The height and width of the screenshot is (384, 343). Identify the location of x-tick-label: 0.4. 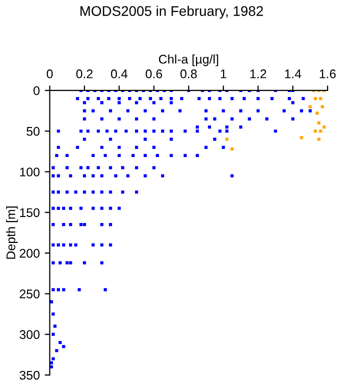
(119, 73).